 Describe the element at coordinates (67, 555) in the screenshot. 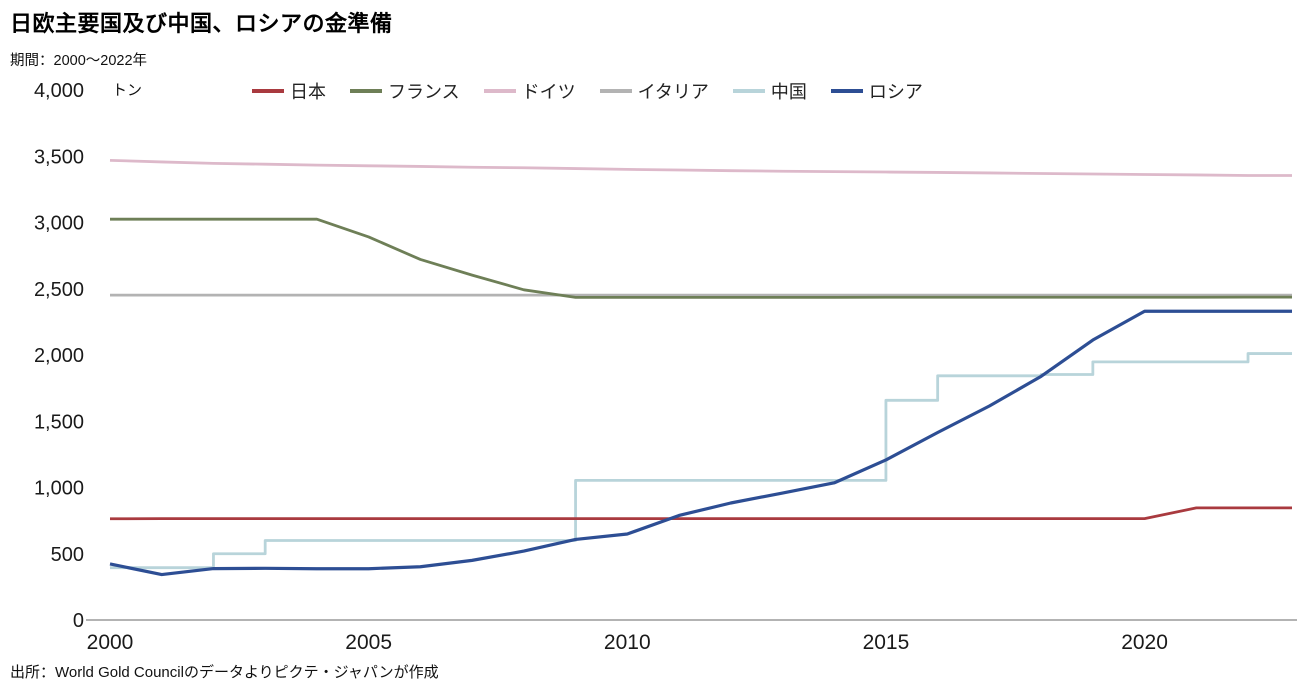

I see `y-tick-label: 500` at that location.